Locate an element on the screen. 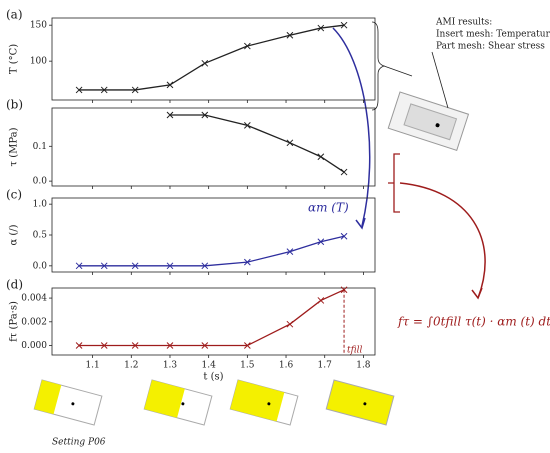 This screenshot has width=550, height=453. y-tick-label: 0.1 is located at coordinates (40, 147).